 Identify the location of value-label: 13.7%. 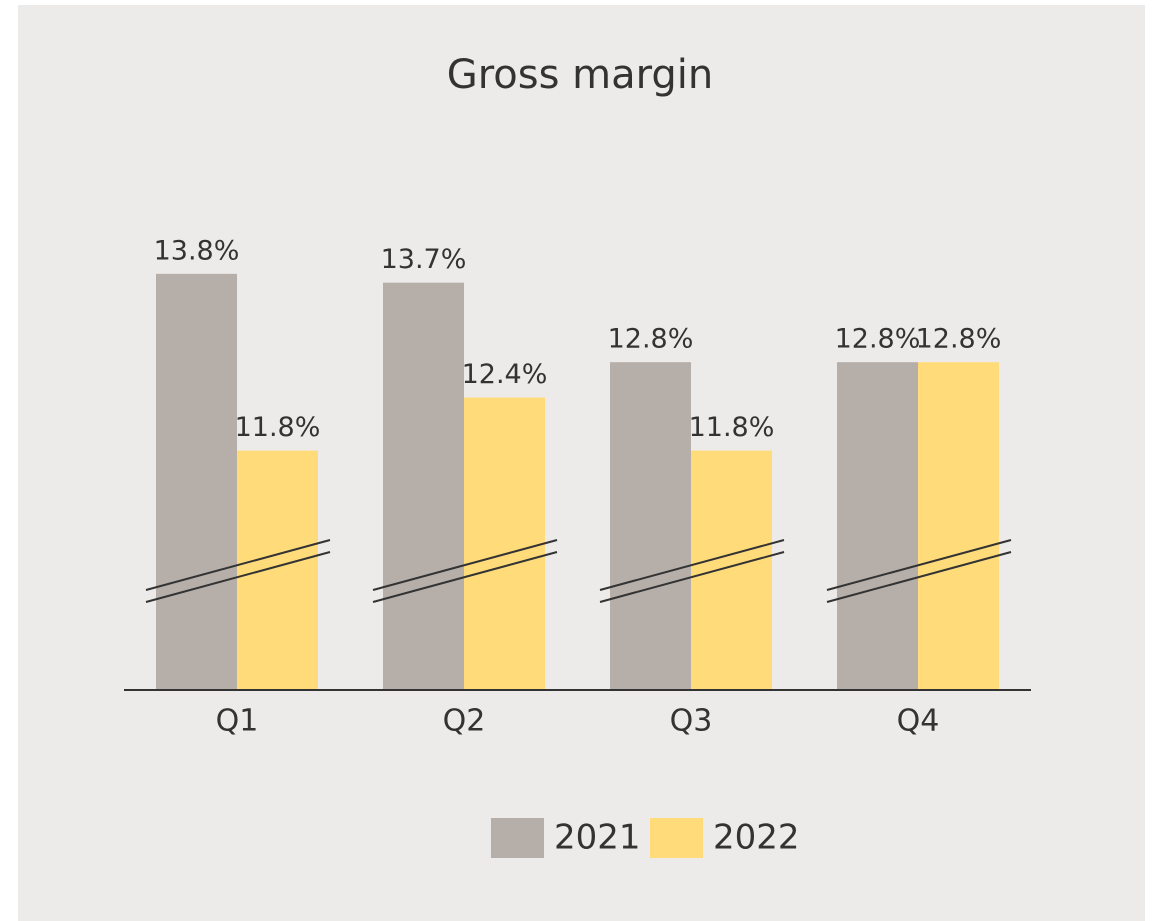
(424, 259).